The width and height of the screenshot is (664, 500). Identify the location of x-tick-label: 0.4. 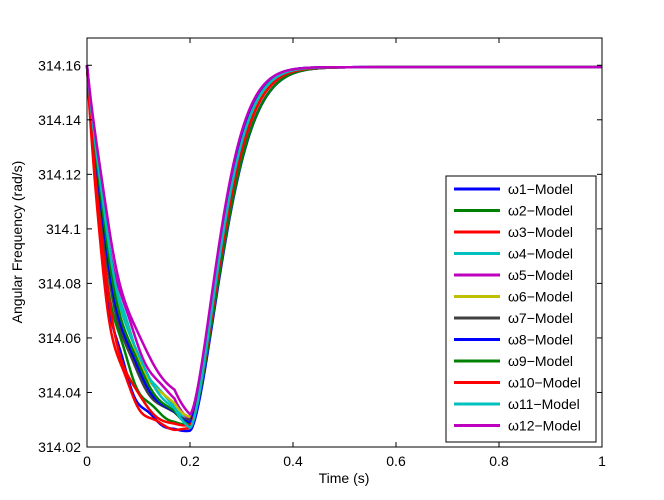
(293, 461).